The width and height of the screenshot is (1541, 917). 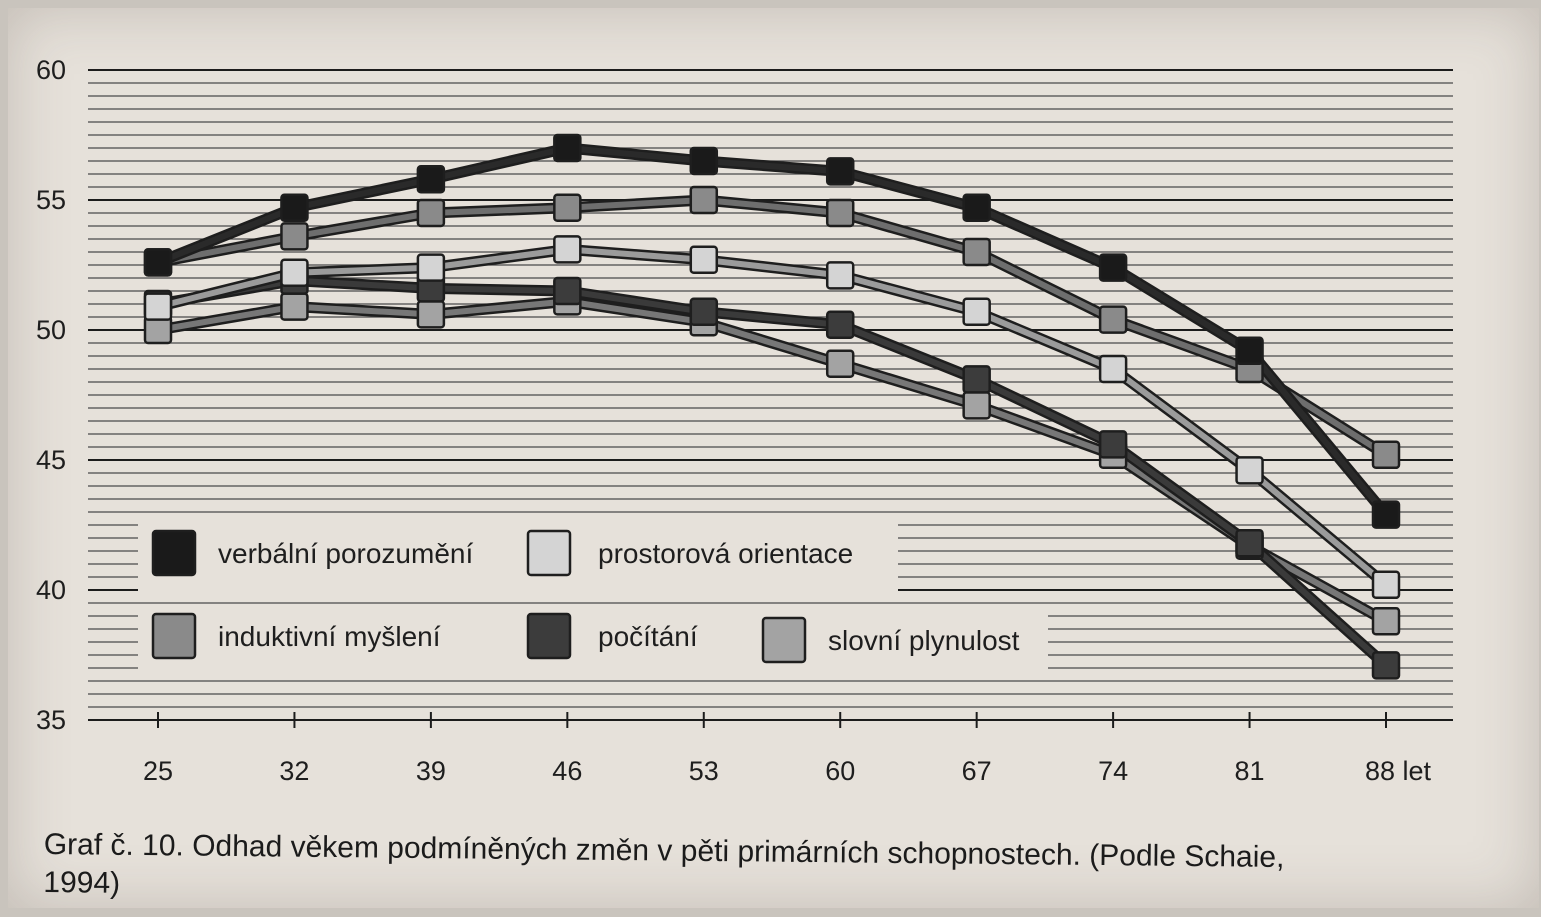 What do you see at coordinates (977, 771) in the screenshot?
I see `x-tick-label: 67` at bounding box center [977, 771].